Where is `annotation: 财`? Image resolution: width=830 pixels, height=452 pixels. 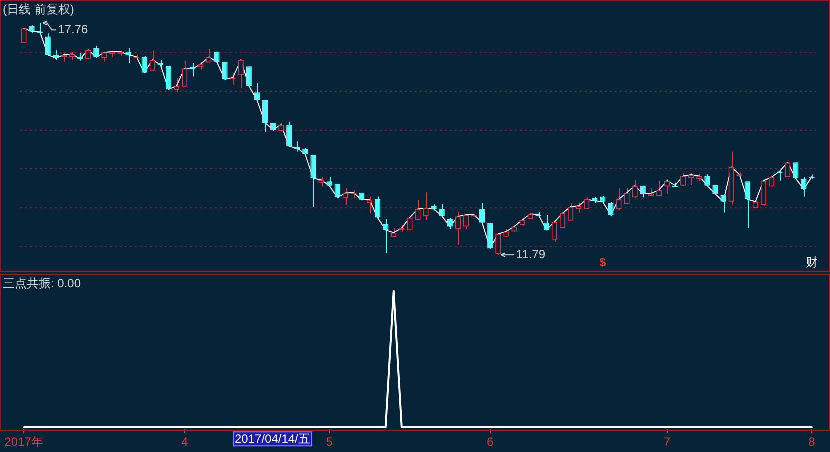
annotation: 财 is located at coordinates (812, 262).